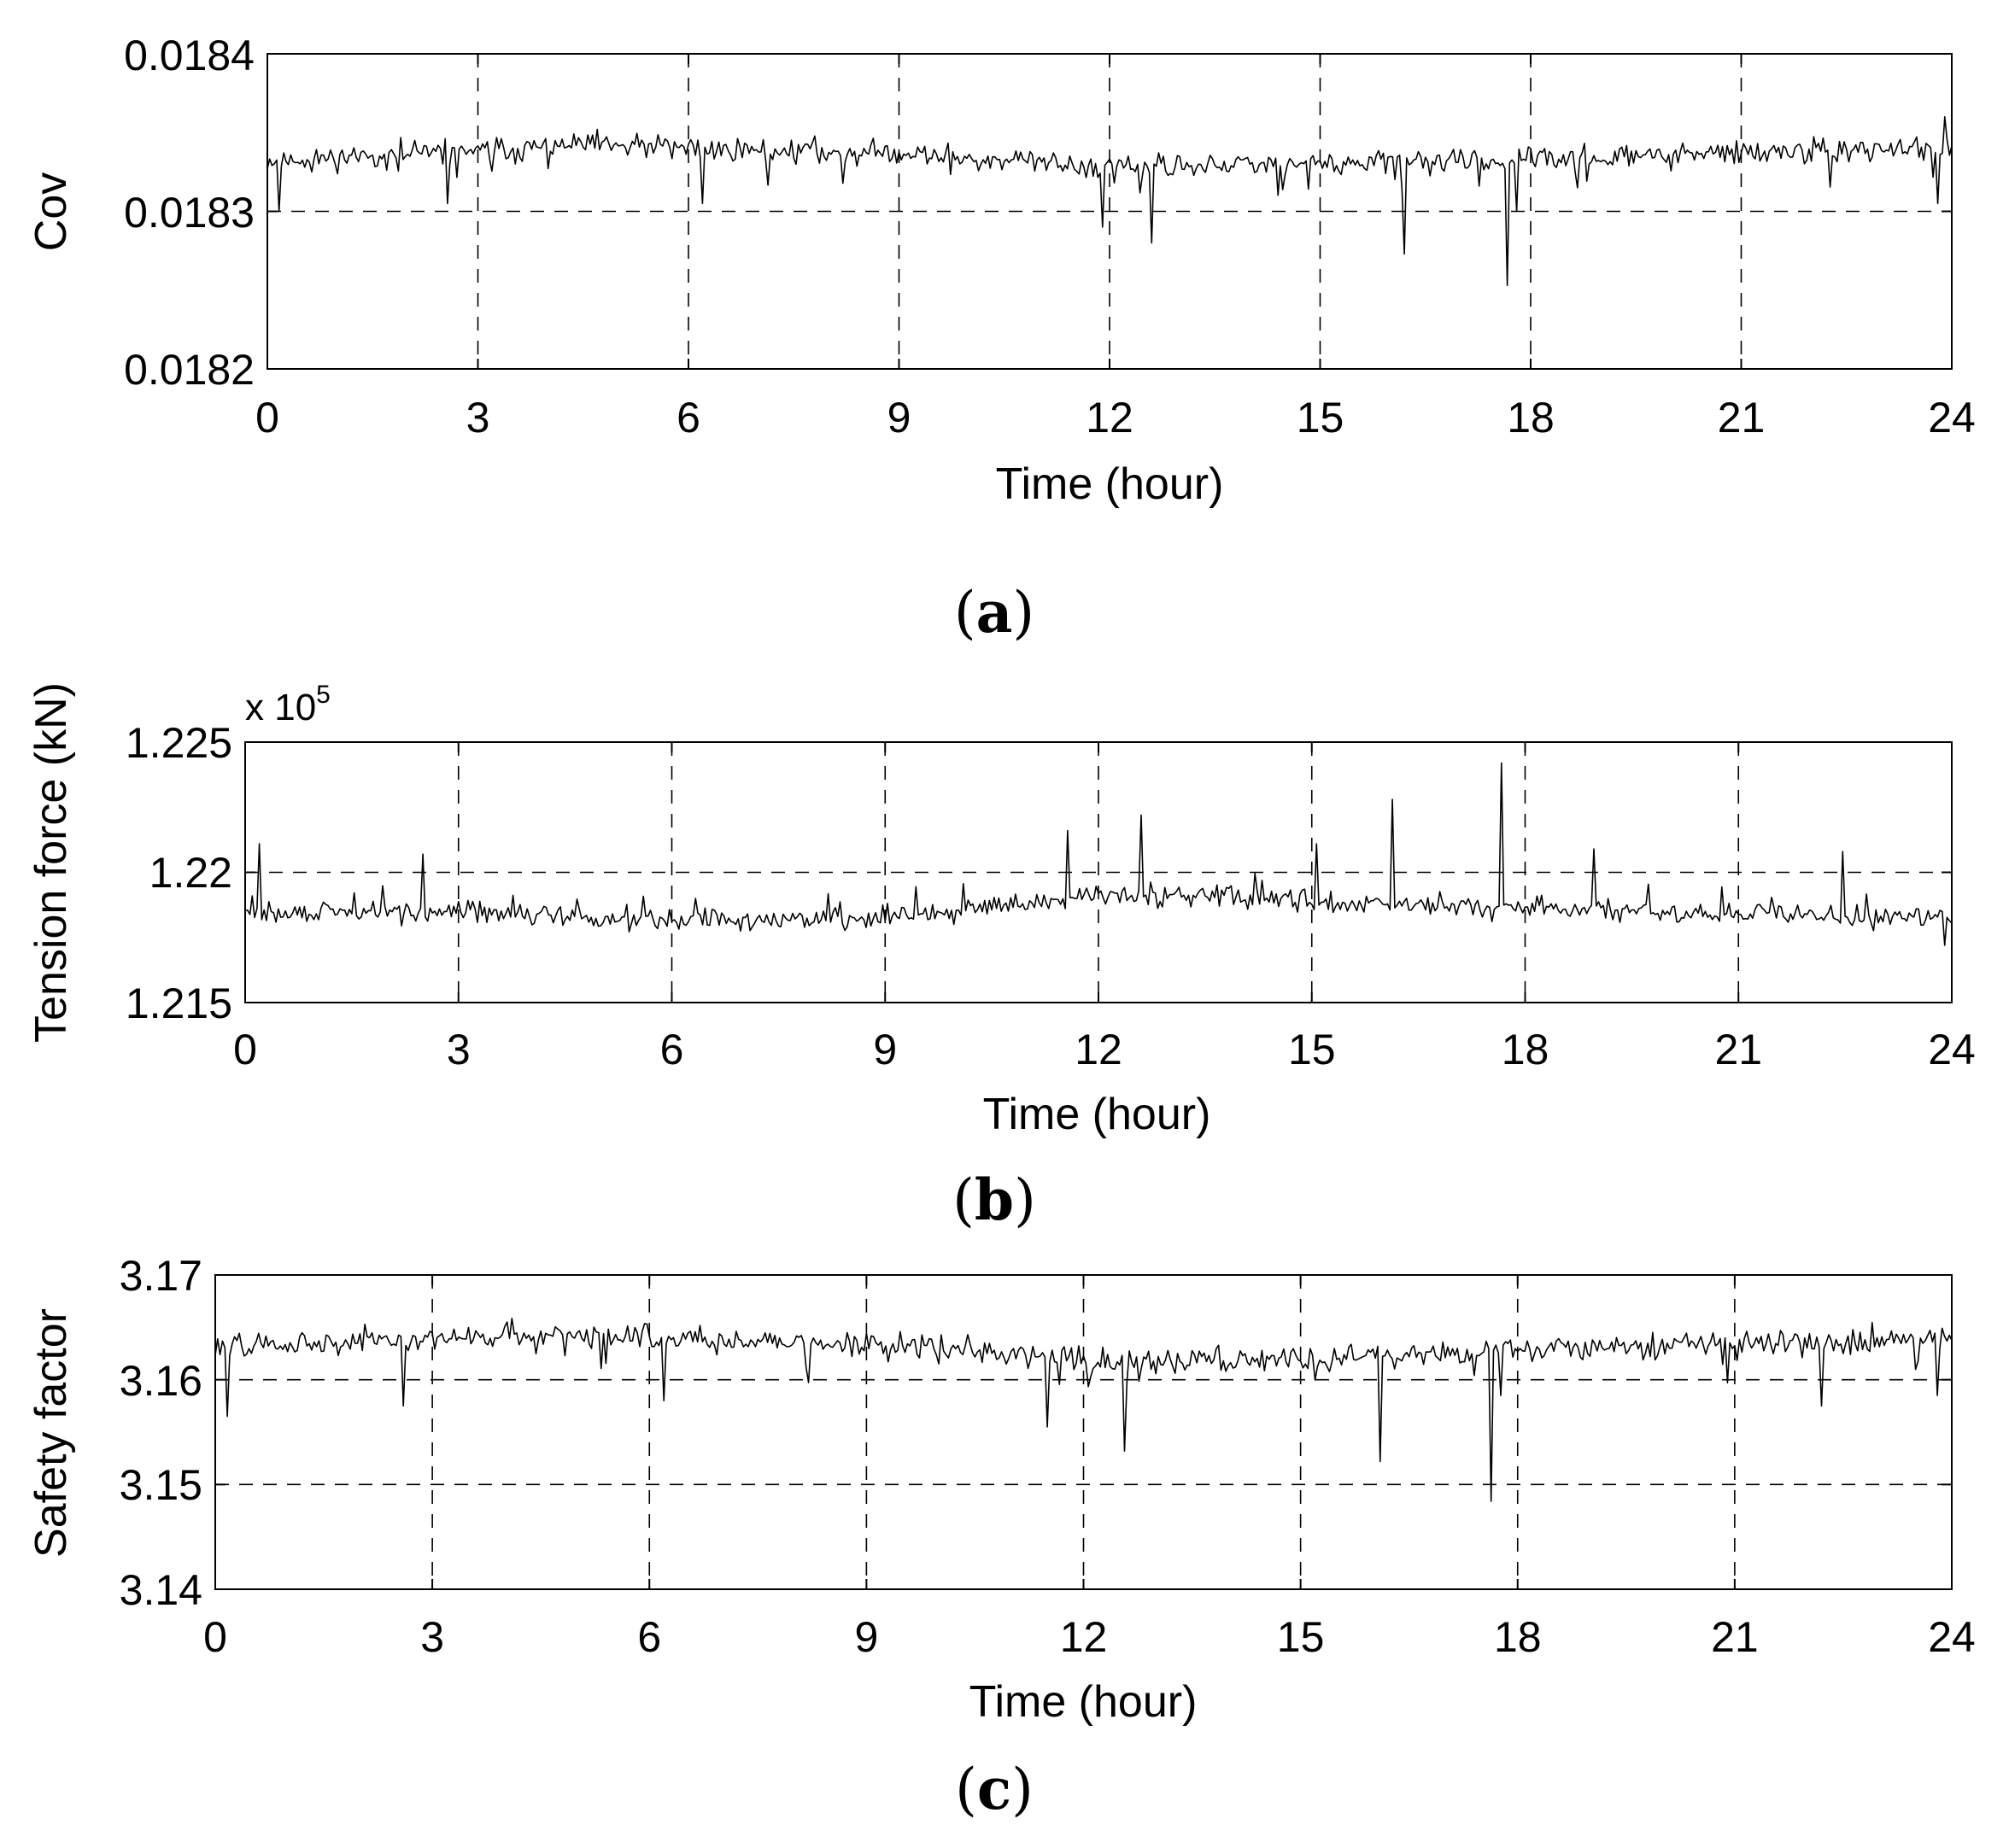 Image resolution: width=2009 pixels, height=1848 pixels. What do you see at coordinates (1097, 1114) in the screenshot?
I see `x-axis-label-b: Time (hour)` at bounding box center [1097, 1114].